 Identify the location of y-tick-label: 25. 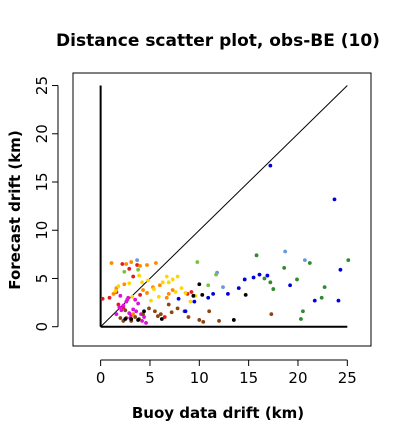
(42, 85).